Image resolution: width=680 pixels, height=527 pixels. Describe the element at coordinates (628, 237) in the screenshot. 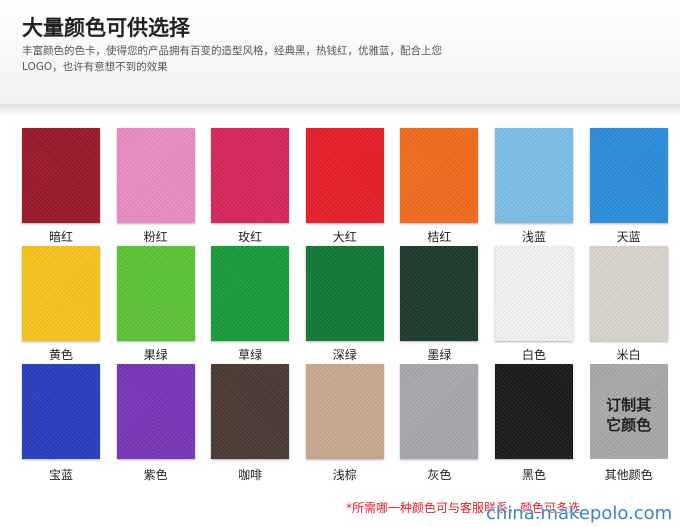

I see `swatch-label: 天蓝` at that location.